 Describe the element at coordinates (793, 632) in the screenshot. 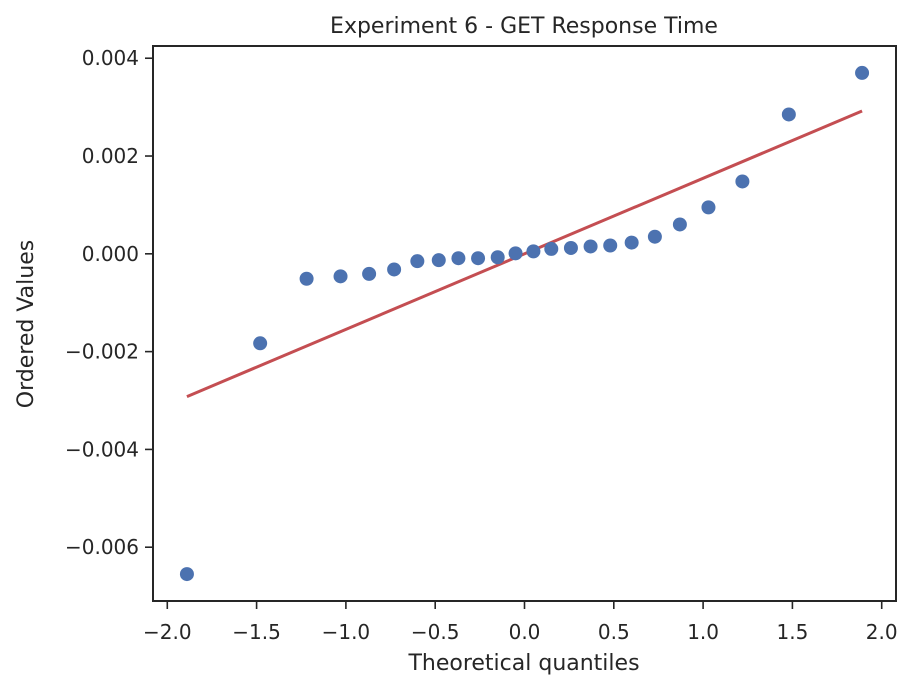

I see `x-tick-label: 1.5` at that location.